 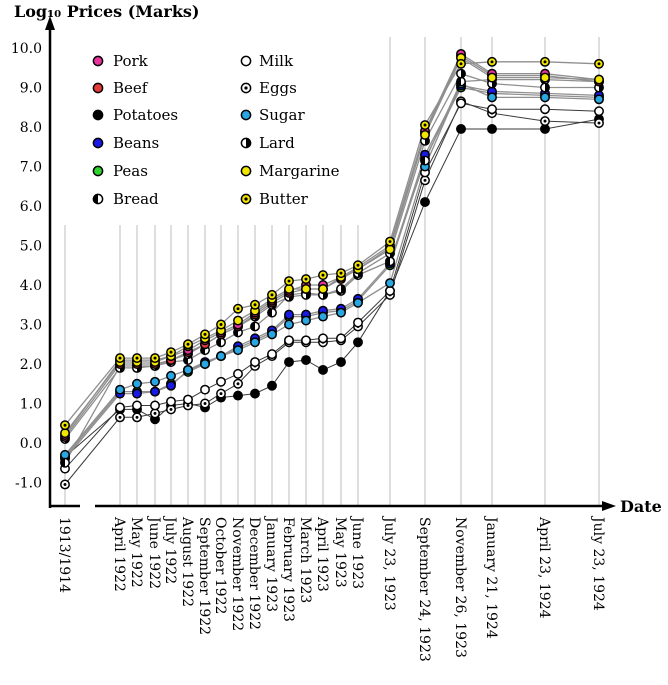 I want to click on marker-margarine-1913-1914, so click(x=65, y=433).